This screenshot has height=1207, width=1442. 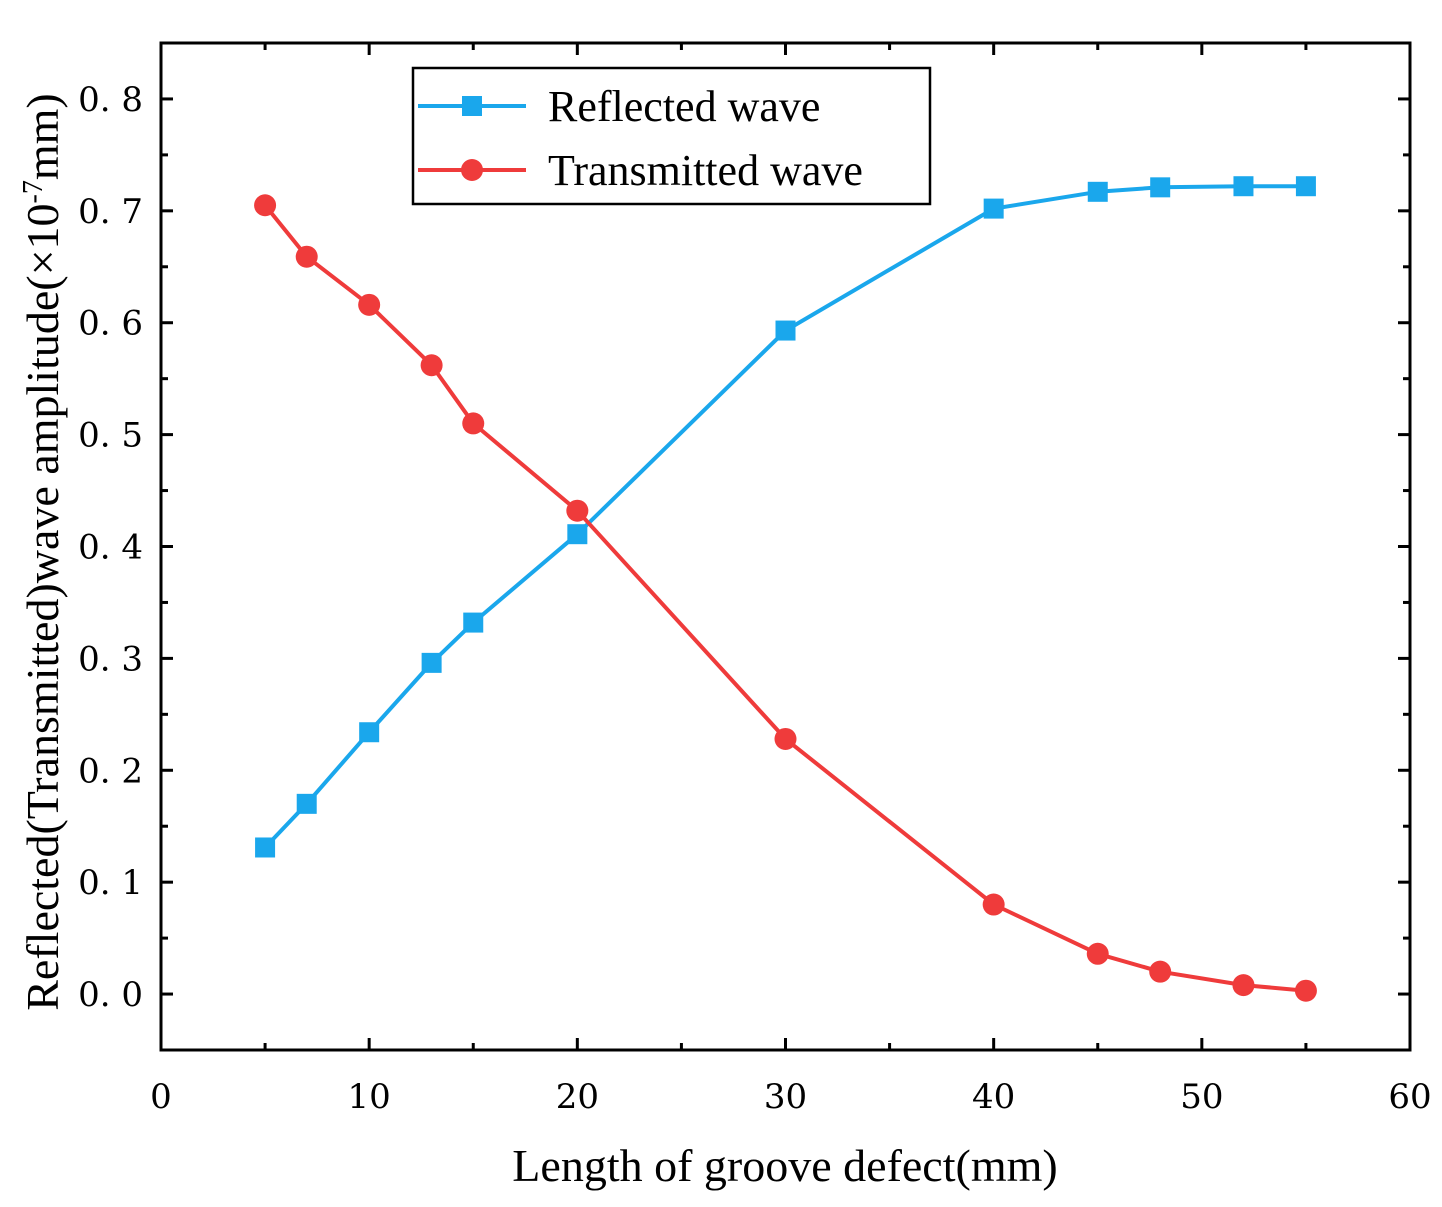 What do you see at coordinates (1201, 1097) in the screenshot?
I see `x-tick-label: 50` at bounding box center [1201, 1097].